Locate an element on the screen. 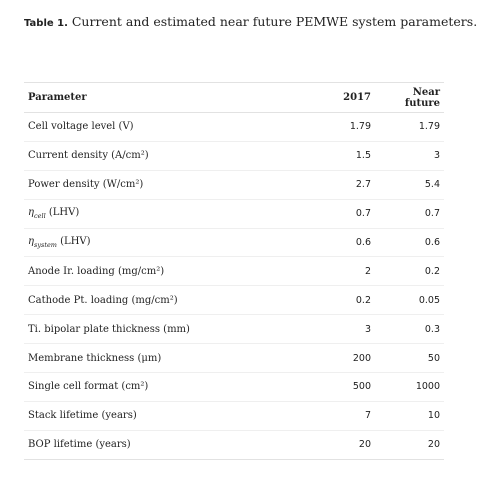 Image resolution: width=487 pixels, height=483 pixels. eta-subscript: system is located at coordinates (45, 245).